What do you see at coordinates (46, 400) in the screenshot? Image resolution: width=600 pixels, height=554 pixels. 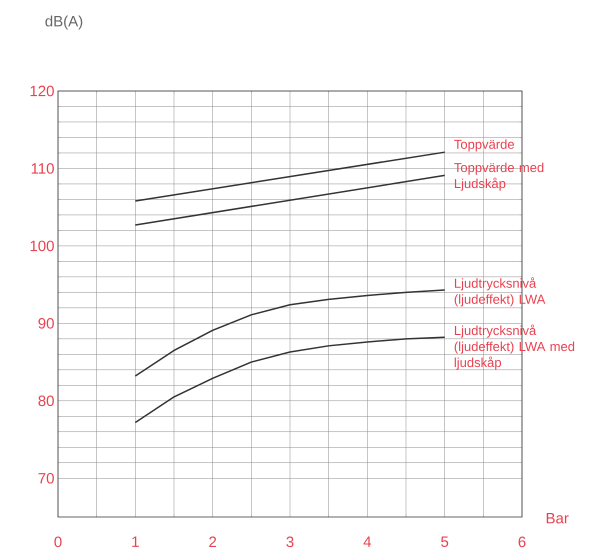 I see `y-tick-label: 80` at bounding box center [46, 400].